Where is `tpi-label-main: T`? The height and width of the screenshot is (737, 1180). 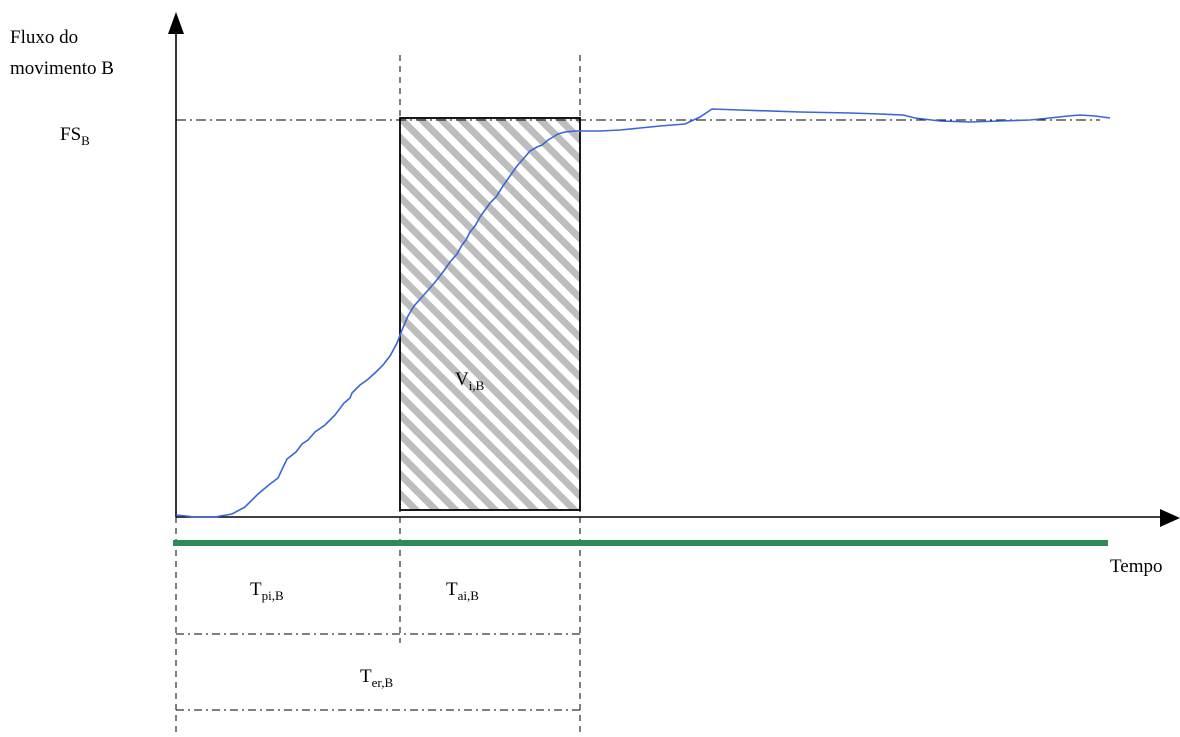
tpi-label-main: T is located at coordinates (256, 589).